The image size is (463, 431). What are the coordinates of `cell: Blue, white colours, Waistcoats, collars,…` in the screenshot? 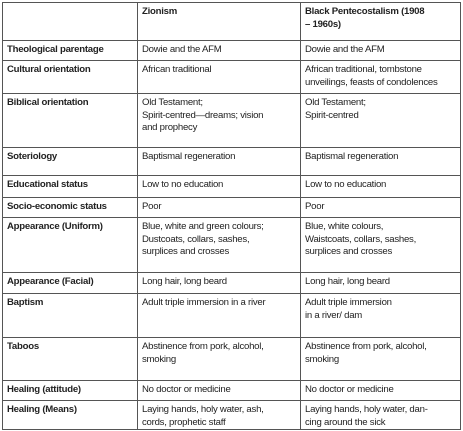 It's located at (380, 245).